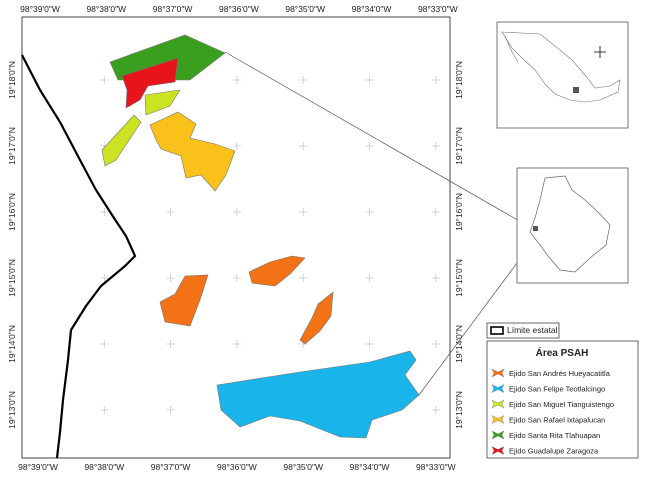 The width and height of the screenshot is (645, 480). I want to click on area-guadalupe, so click(150, 83).